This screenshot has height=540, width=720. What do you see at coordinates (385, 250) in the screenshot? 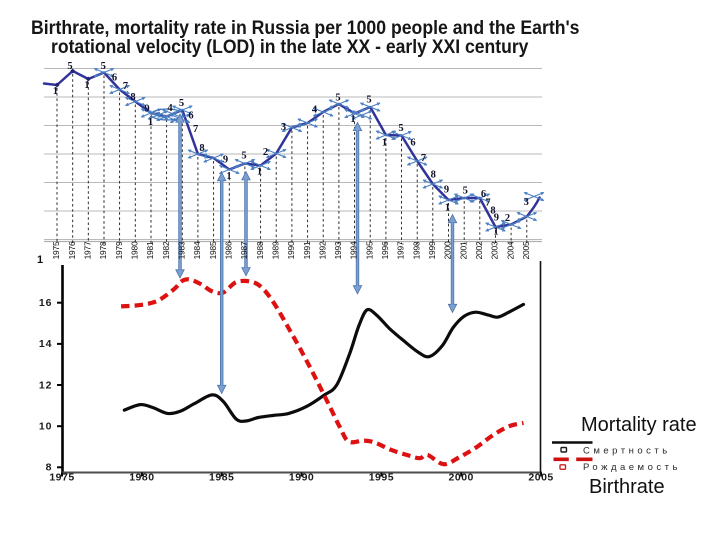
I see `svg-text: 1996` at bounding box center [385, 250].